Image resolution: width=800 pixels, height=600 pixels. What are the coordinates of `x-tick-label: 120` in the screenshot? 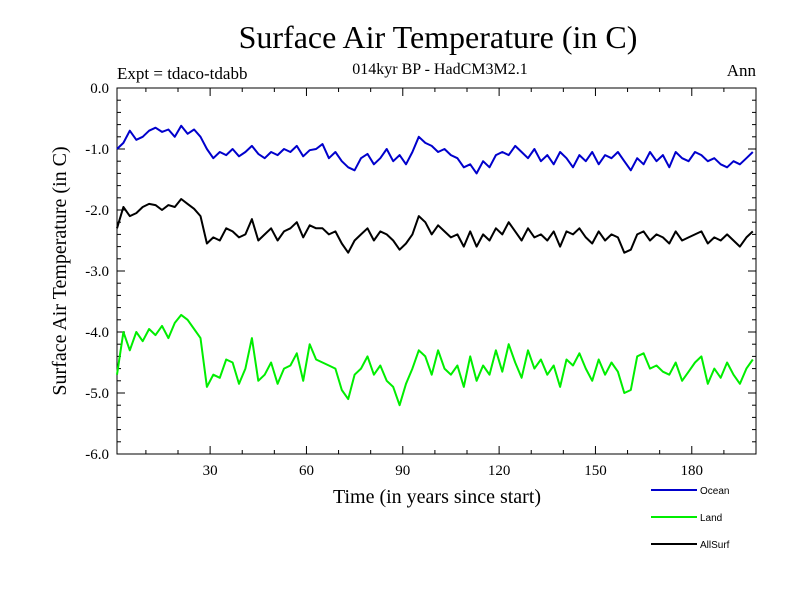 It's located at (499, 471).